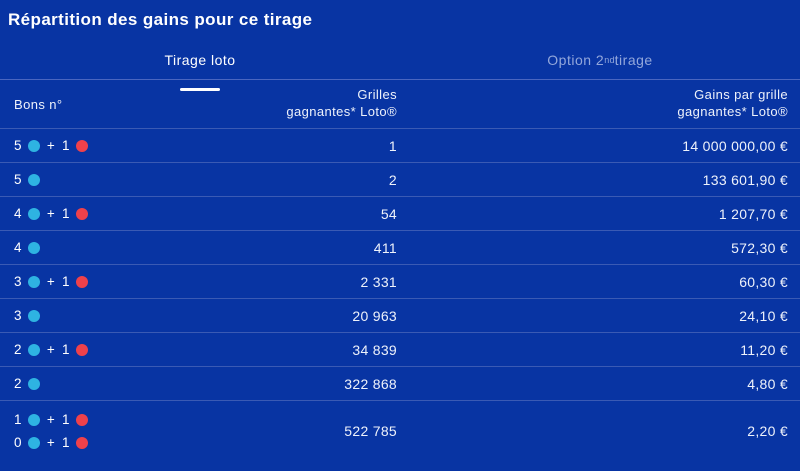 The width and height of the screenshot is (800, 471). I want to click on combo-cell: 4 +1, so click(112, 213).